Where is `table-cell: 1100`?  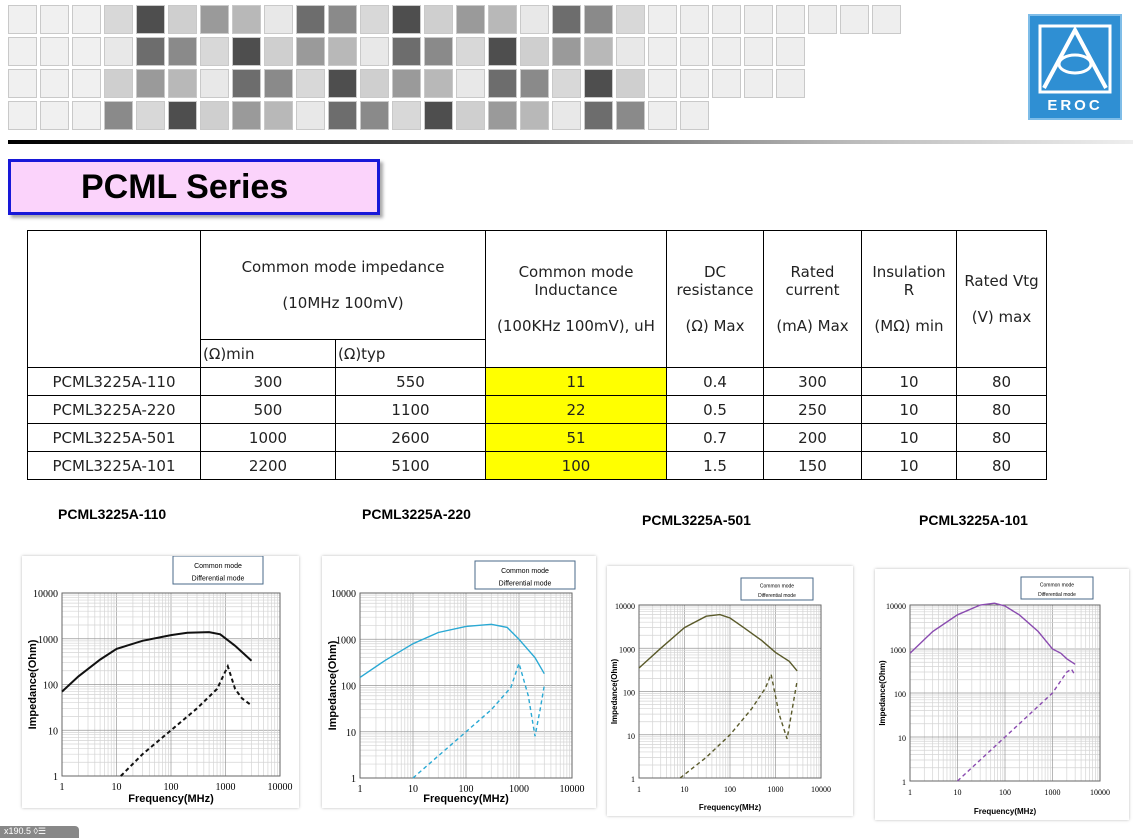
table-cell: 1100 is located at coordinates (410, 409).